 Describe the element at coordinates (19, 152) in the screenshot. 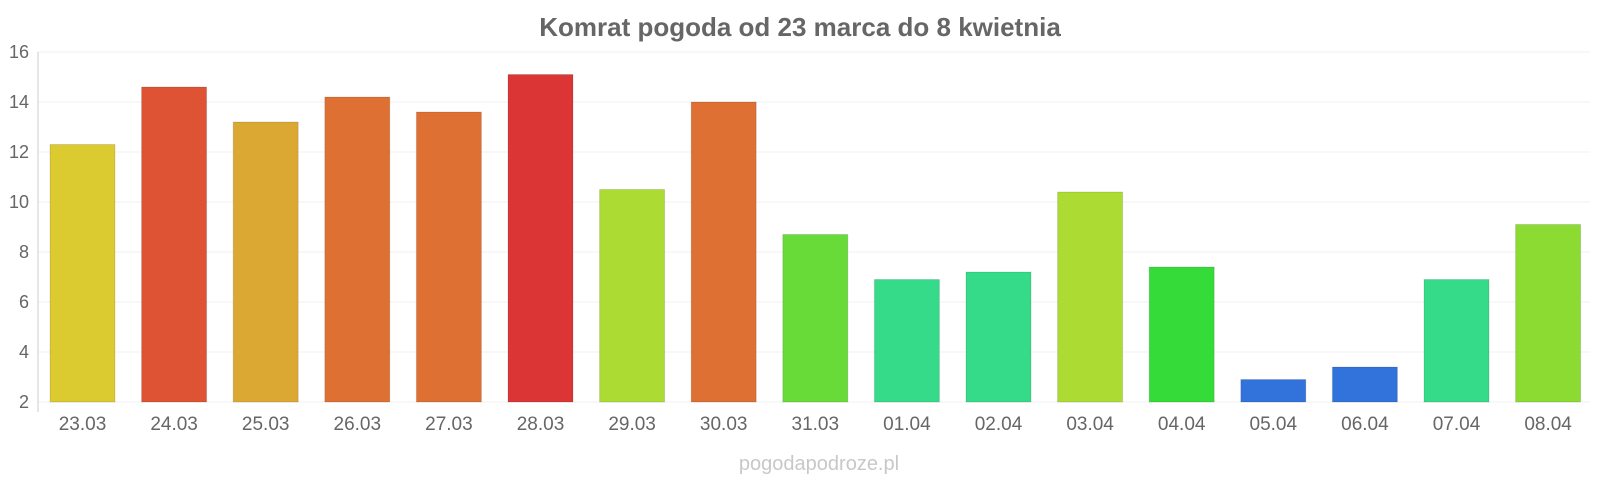

I see `y-tick-label: 12` at that location.